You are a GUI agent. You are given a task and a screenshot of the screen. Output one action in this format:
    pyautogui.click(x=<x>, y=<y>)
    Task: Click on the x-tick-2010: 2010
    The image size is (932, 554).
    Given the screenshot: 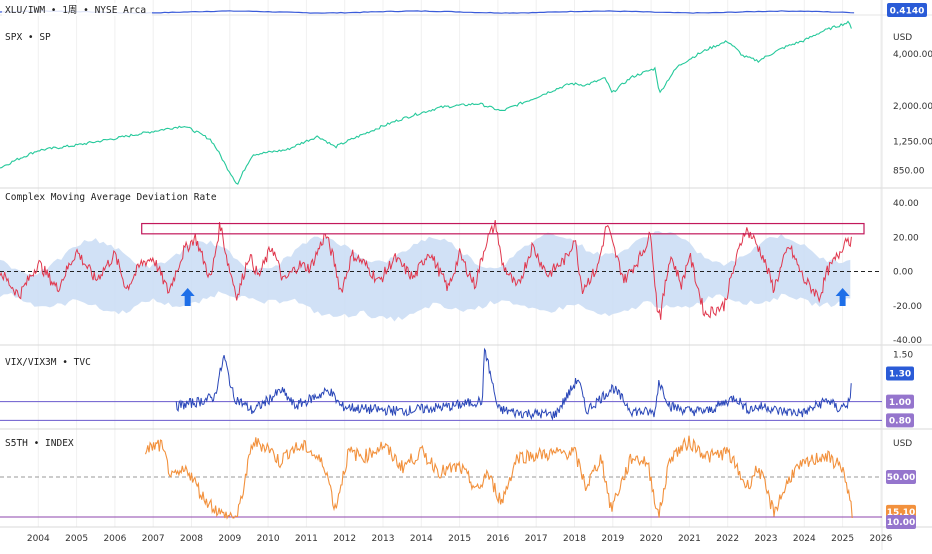 What is the action you would take?
    pyautogui.click(x=268, y=539)
    